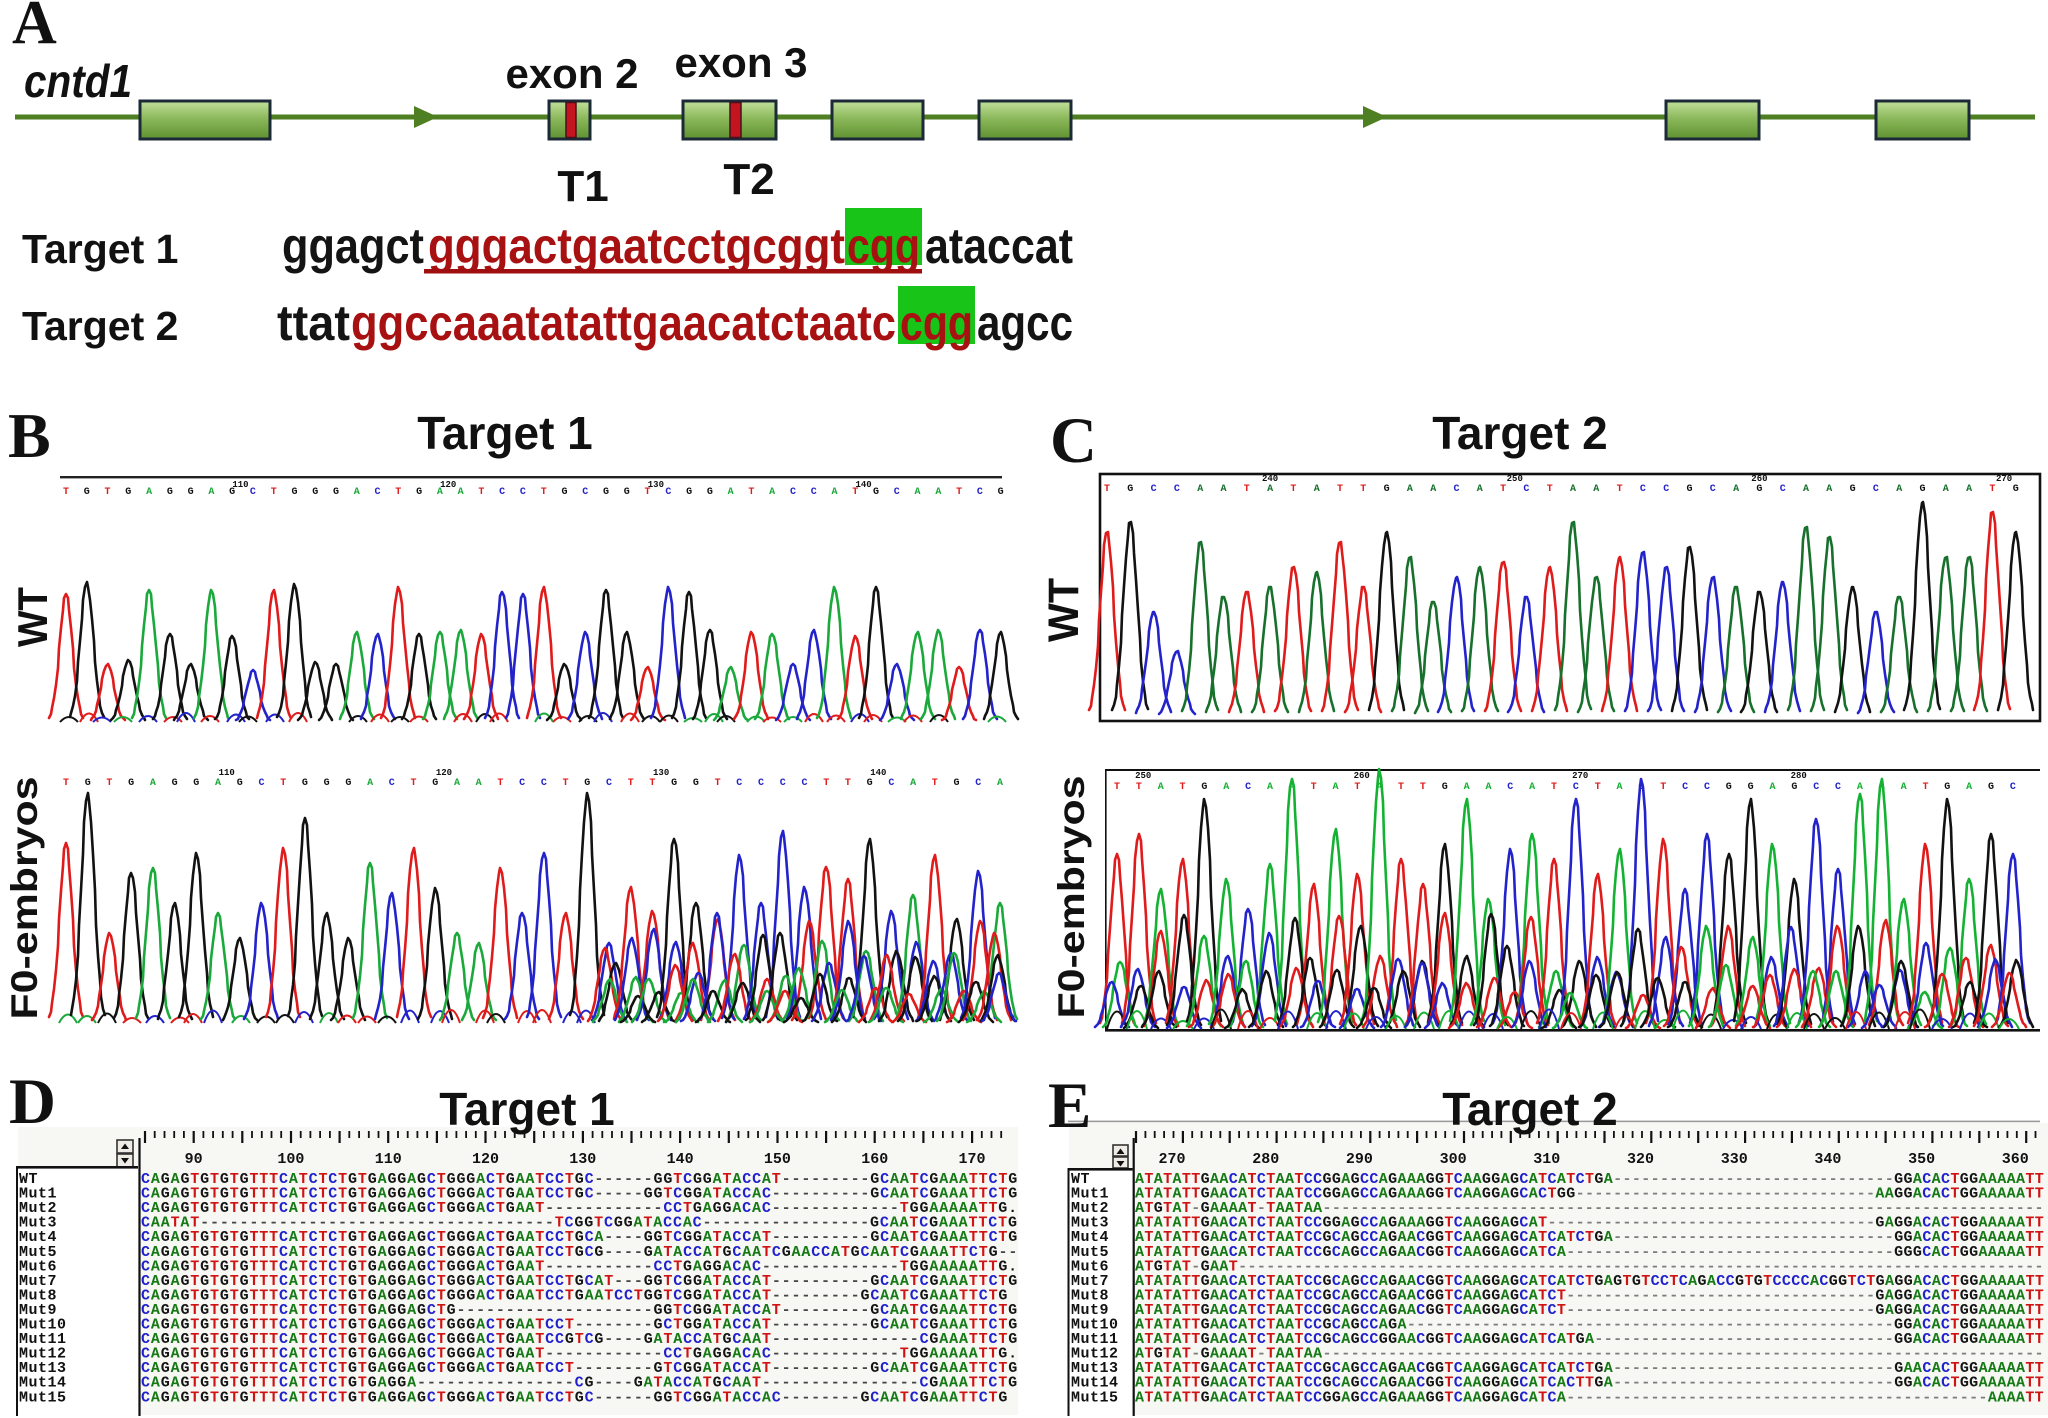 Image resolution: width=2048 pixels, height=1418 pixels. What do you see at coordinates (999, 246) in the screenshot?
I see `svg-text: ataccat` at bounding box center [999, 246].